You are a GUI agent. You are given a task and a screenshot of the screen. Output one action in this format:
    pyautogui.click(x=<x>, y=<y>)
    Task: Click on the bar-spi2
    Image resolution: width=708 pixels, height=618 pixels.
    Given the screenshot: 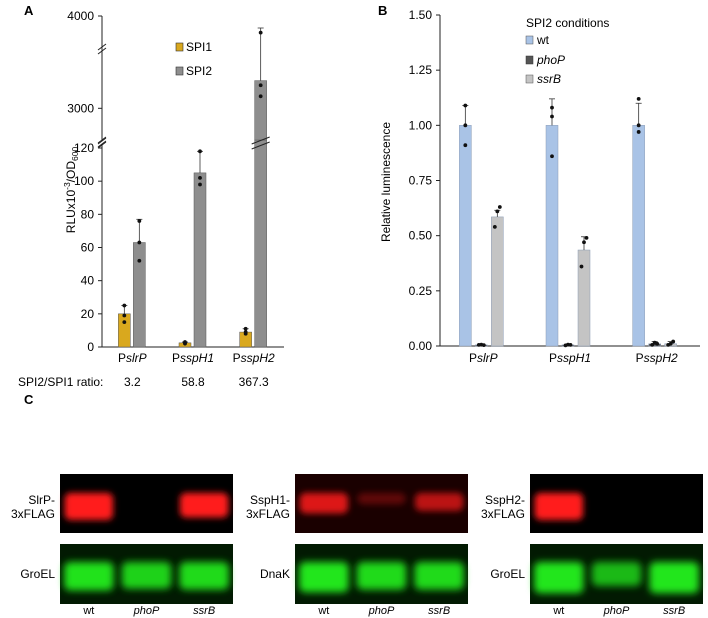 What is the action you would take?
    pyautogui.click(x=139, y=295)
    